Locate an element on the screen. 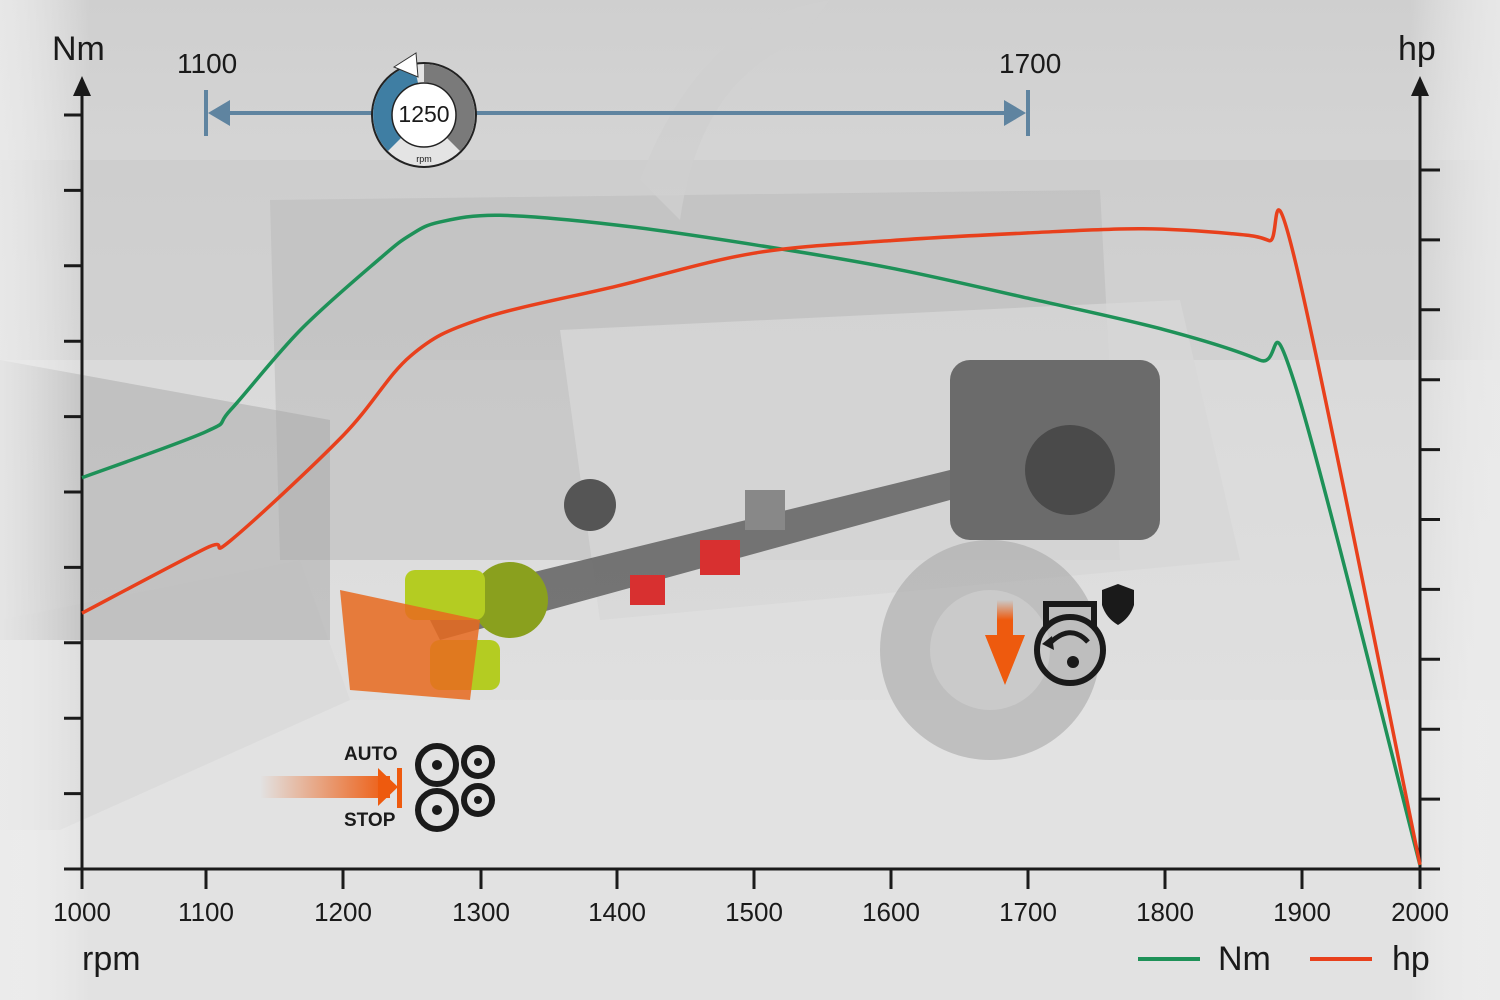  x-axis-label: rpm is located at coordinates (111, 959).